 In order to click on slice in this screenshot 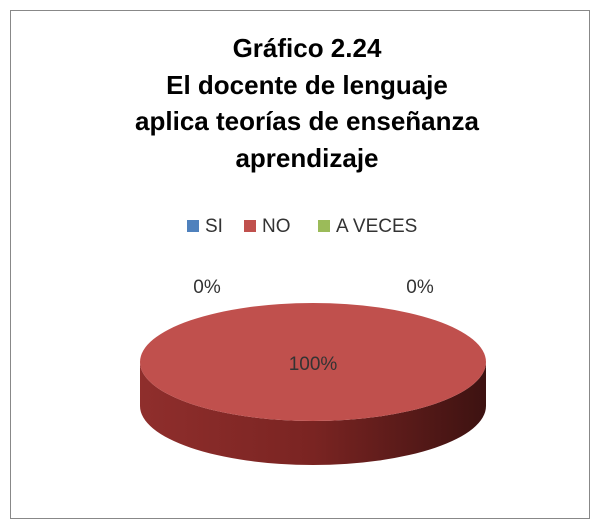, I will do `click(313, 362)`.